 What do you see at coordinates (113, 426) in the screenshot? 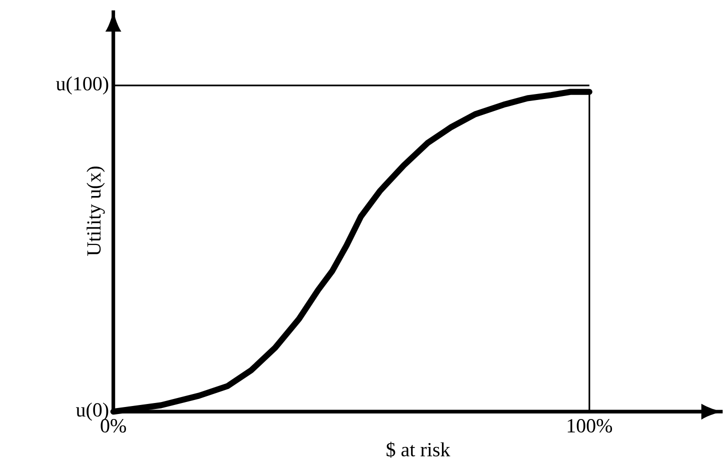
I see `x-tick-label: 0%` at bounding box center [113, 426].